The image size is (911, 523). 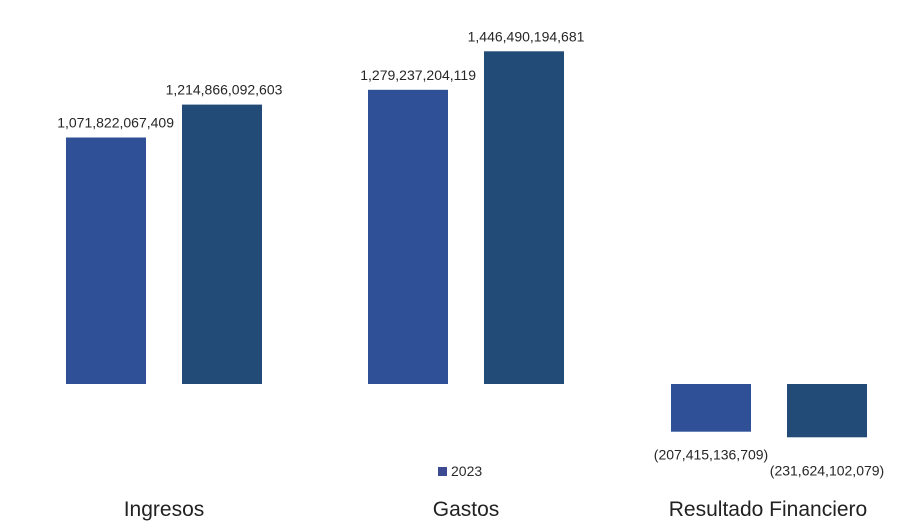 What do you see at coordinates (164, 509) in the screenshot?
I see `category-label-0: Ingresos` at bounding box center [164, 509].